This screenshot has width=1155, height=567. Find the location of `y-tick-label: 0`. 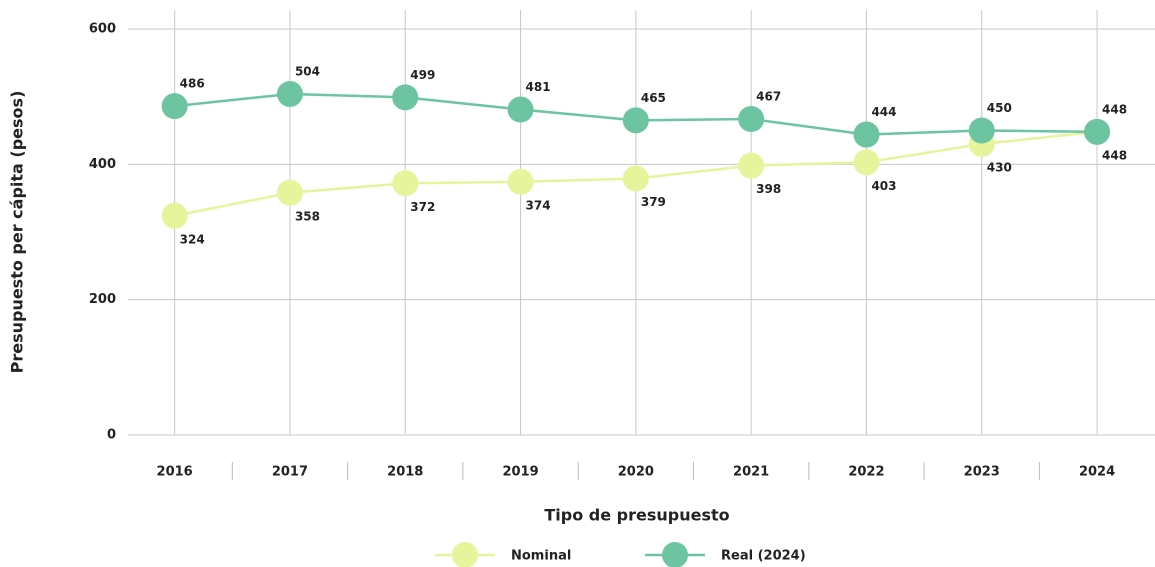

y-tick-label: 0 is located at coordinates (111, 435).